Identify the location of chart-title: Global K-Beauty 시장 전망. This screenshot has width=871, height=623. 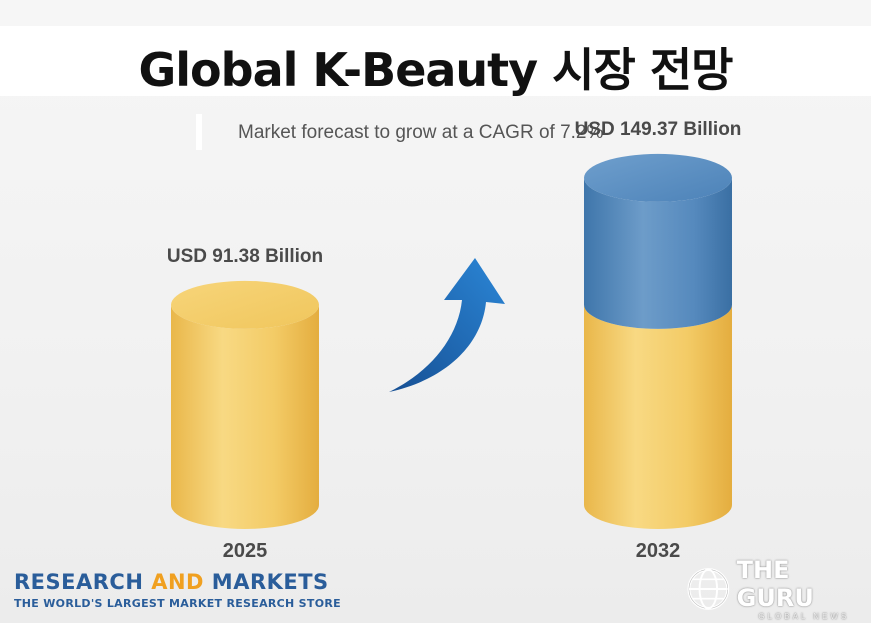
(436, 70).